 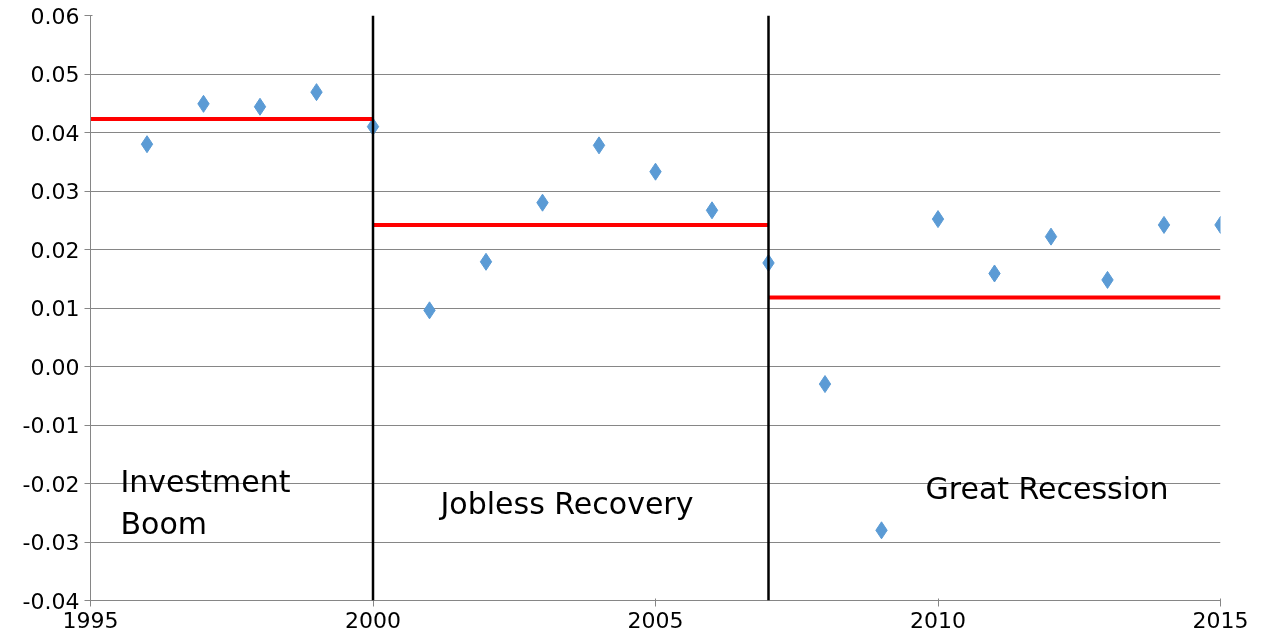 What do you see at coordinates (55, 16) in the screenshot?
I see `y-tick-label: 0.06` at bounding box center [55, 16].